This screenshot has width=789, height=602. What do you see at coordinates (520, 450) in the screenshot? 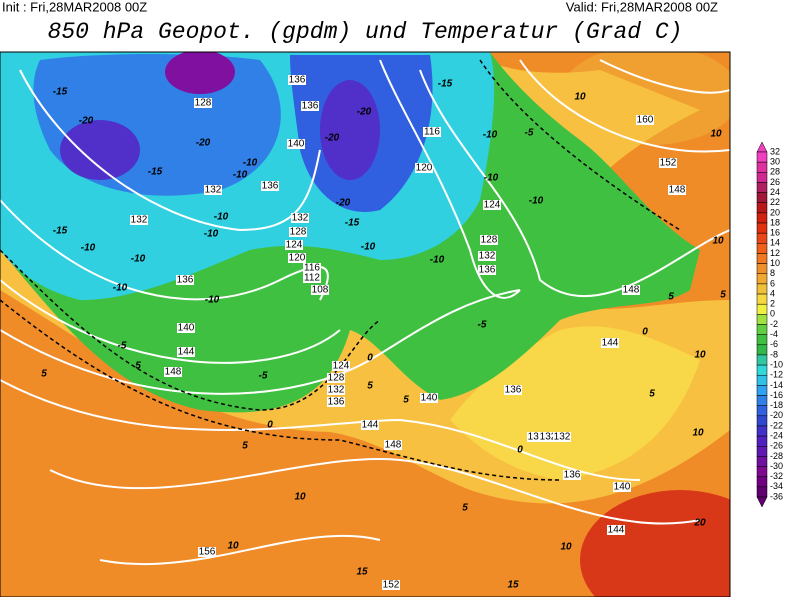
I see `temperature-label: 0` at bounding box center [520, 450].